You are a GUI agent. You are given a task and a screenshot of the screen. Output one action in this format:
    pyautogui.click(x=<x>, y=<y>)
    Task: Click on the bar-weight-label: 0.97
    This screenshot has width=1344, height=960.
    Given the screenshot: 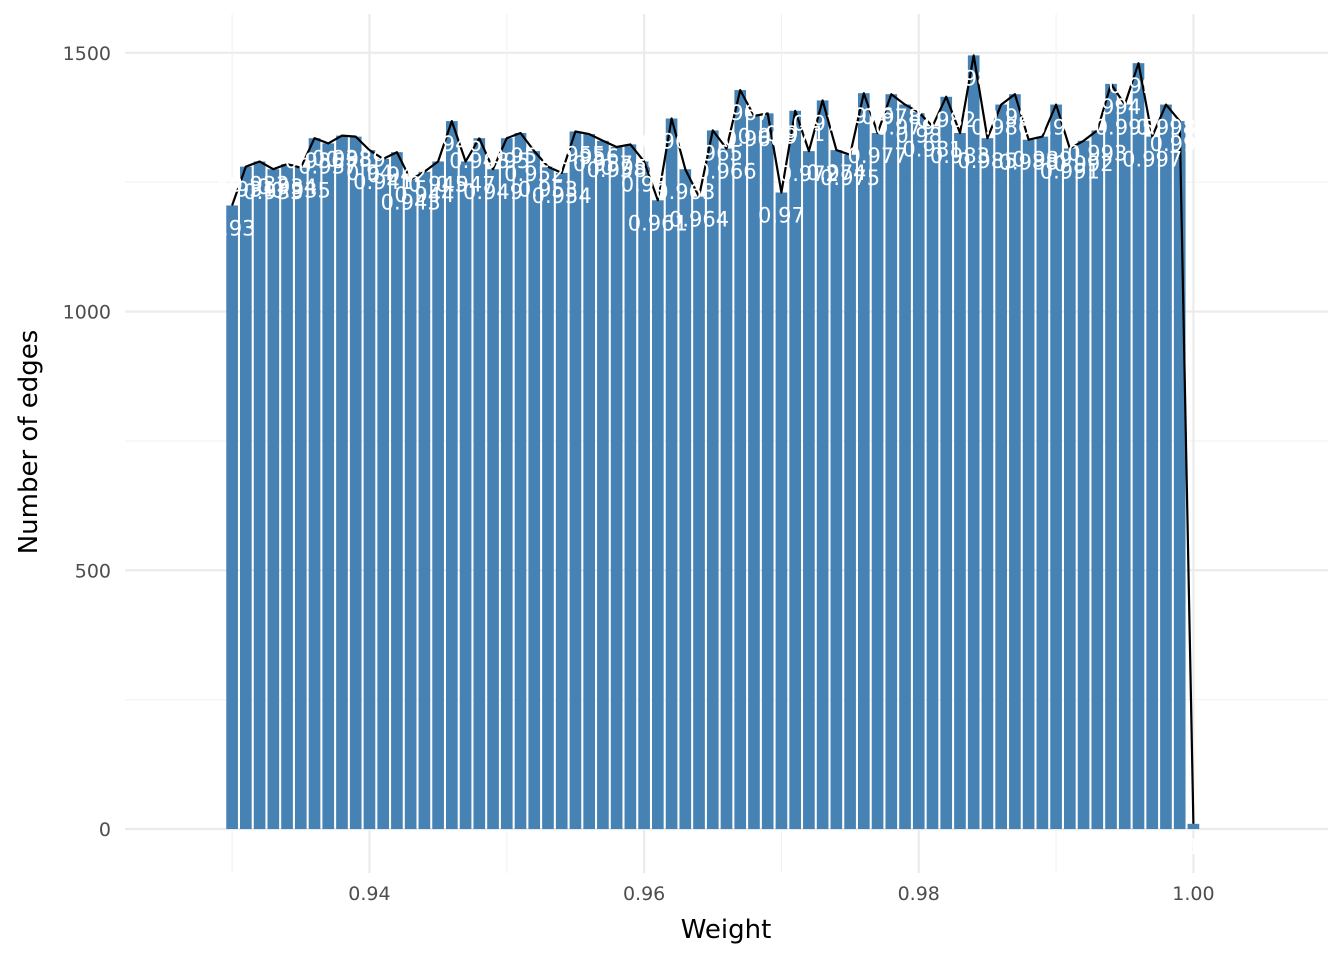 What is the action you would take?
    pyautogui.click(x=781, y=216)
    